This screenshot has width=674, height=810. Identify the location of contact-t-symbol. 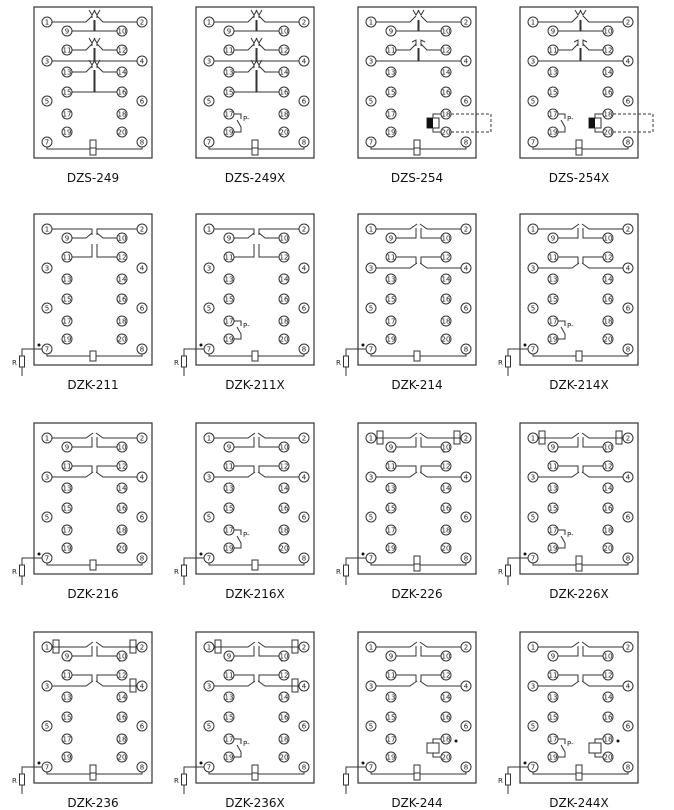
(423, 42).